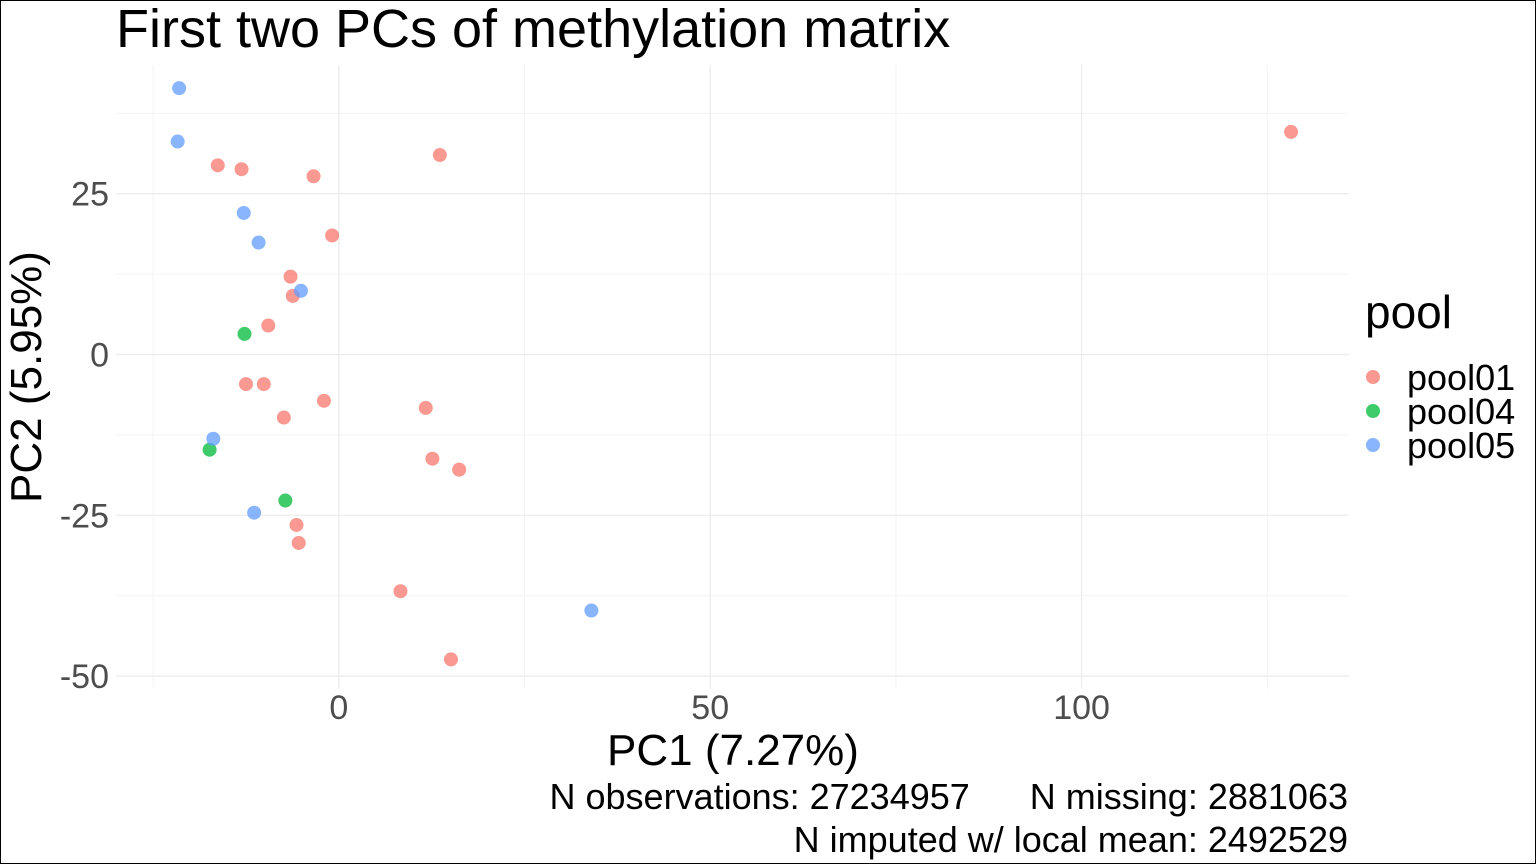 The width and height of the screenshot is (1536, 865). I want to click on chart-title: First two PCs of methylation matrix, so click(533, 30).